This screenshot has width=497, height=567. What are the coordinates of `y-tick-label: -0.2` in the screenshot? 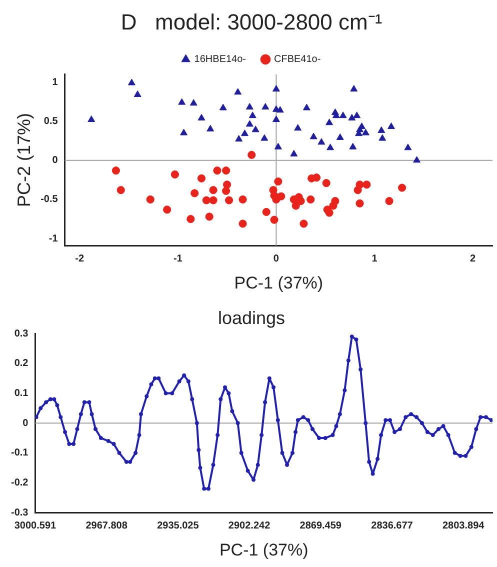 It's located at (19, 483).